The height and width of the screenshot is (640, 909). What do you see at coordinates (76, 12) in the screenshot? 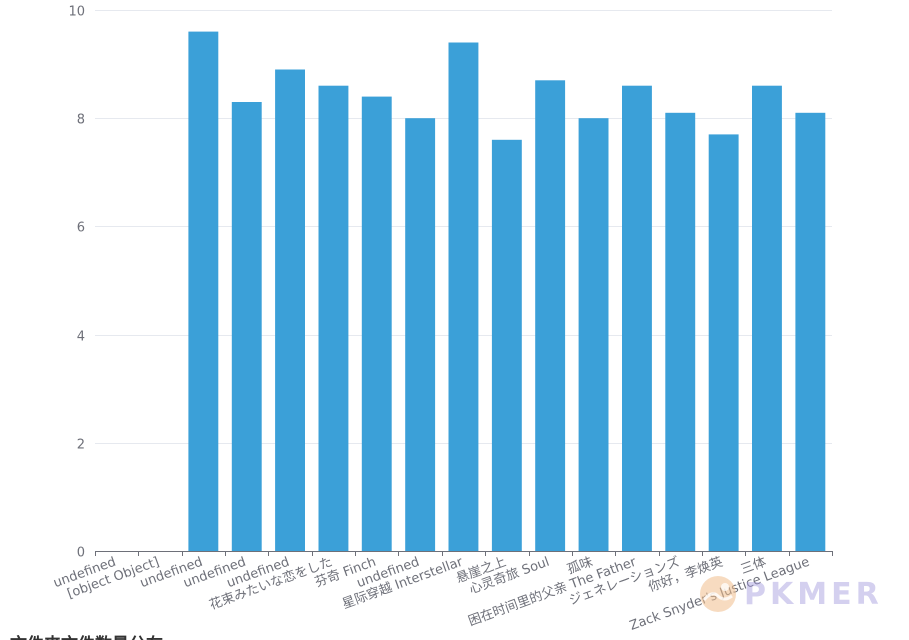
I see `y-tick-label: 10` at bounding box center [76, 12].